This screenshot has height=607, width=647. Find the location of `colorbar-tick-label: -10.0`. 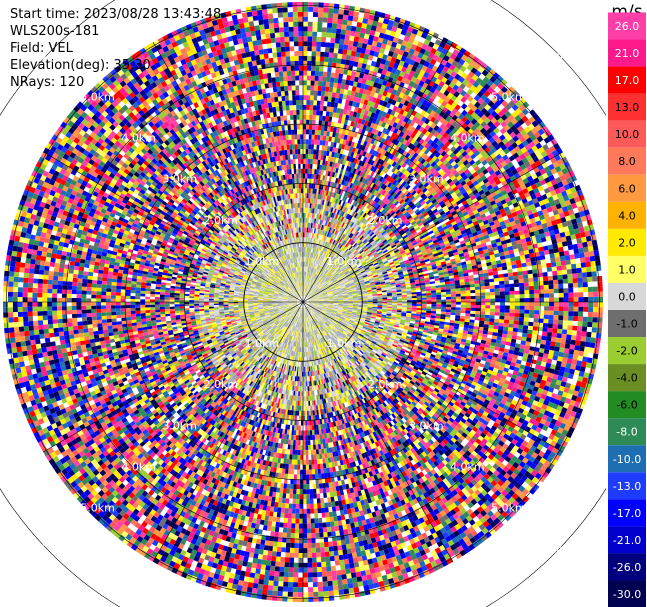

colorbar-tick-label: -10.0 is located at coordinates (627, 459).